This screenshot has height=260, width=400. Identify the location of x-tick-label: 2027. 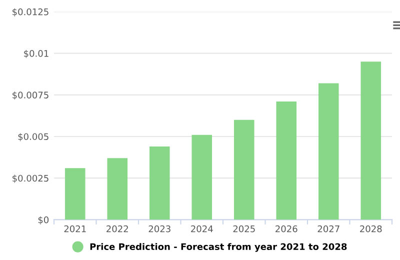
(329, 228).